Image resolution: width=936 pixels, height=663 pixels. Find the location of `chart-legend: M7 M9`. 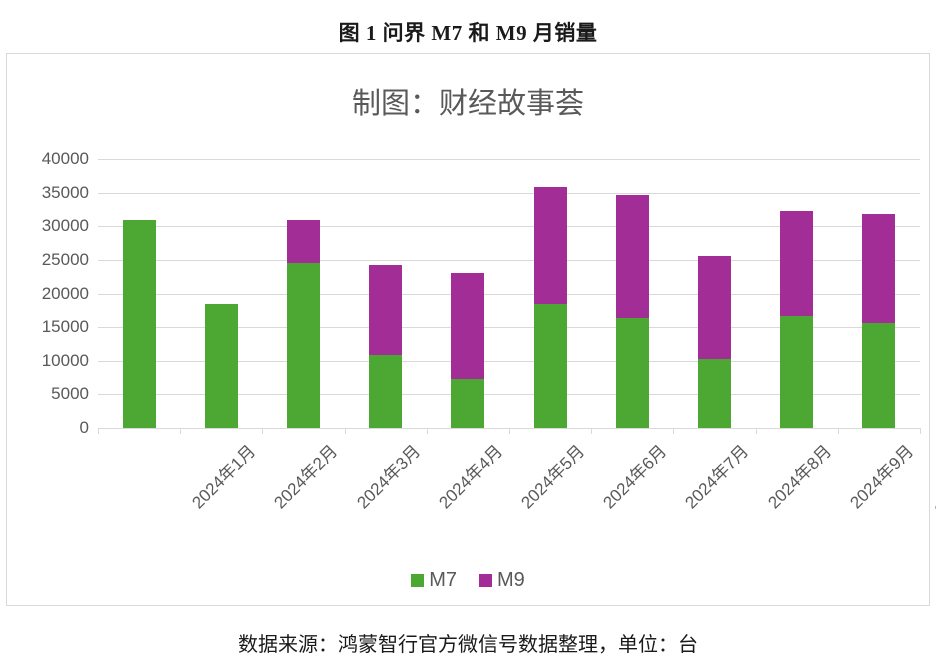

chart-legend: M7 M9 is located at coordinates (468, 580).